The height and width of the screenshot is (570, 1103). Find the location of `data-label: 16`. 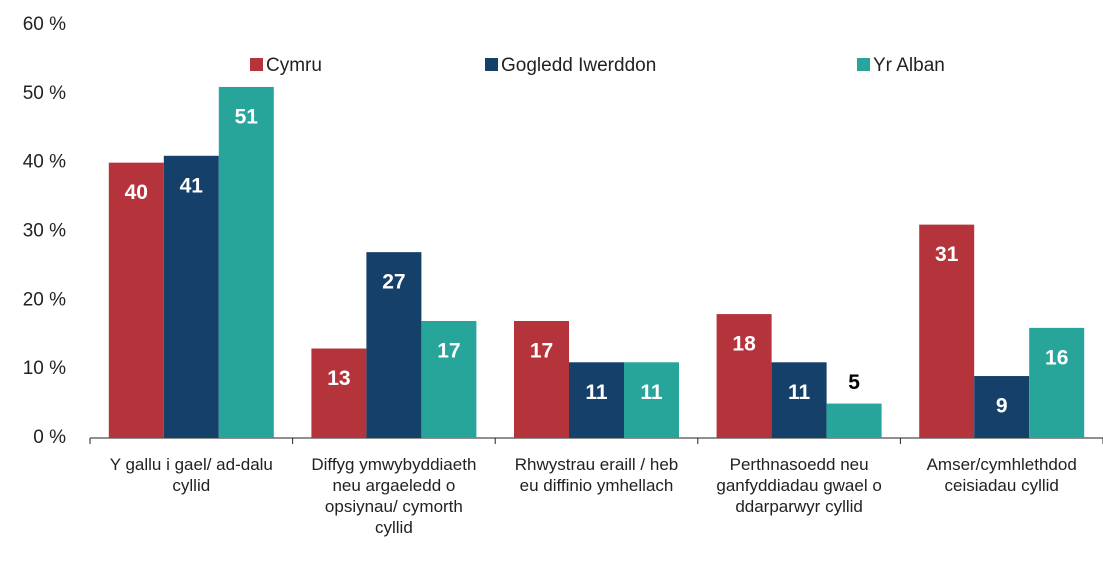

data-label: 16 is located at coordinates (1056, 357).